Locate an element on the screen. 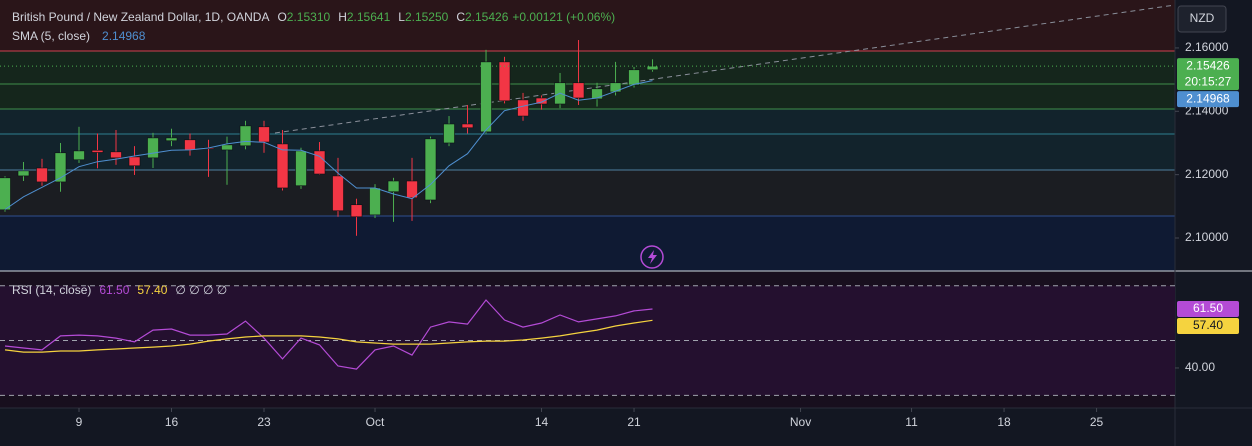 Image resolution: width=1252 pixels, height=446 pixels. x-tick-label: 9 is located at coordinates (79, 422).